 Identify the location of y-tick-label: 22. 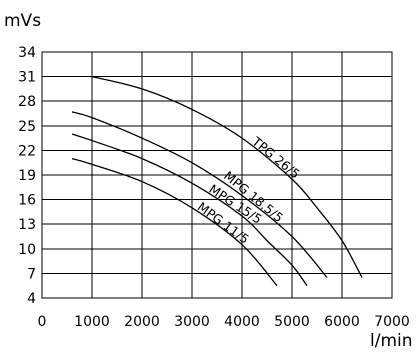
(27, 151).